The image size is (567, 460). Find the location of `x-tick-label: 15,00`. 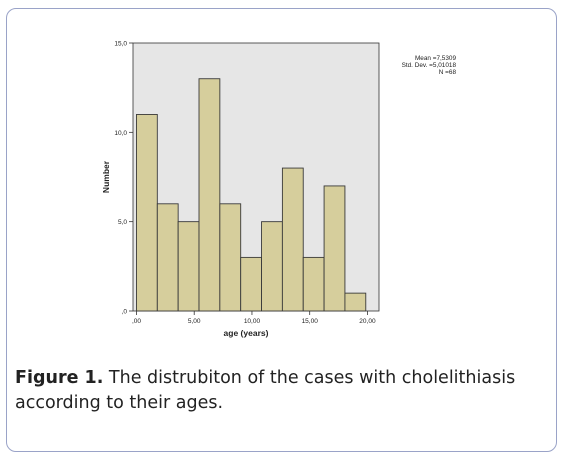

x-tick-label: 15,00 is located at coordinates (310, 321).